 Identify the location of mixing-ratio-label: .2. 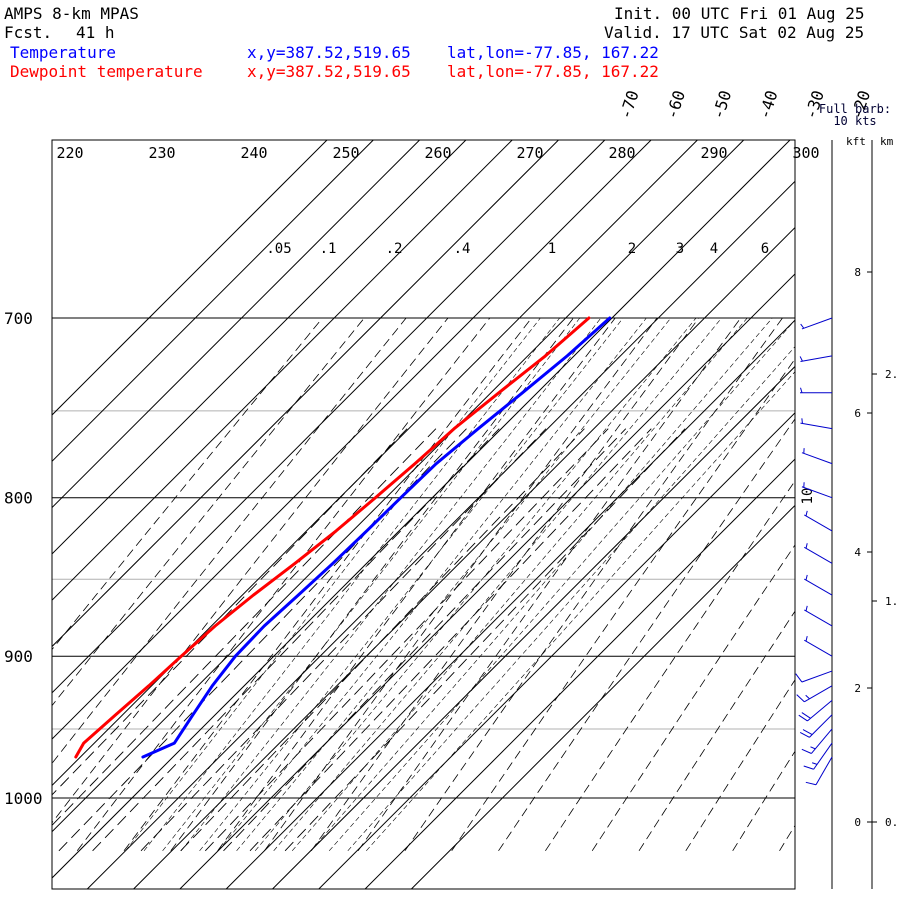
(394, 249).